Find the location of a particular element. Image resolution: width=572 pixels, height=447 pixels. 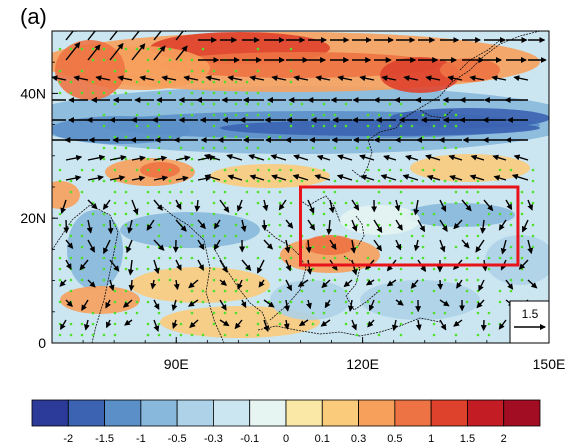

colorbar-label: 1 is located at coordinates (431, 439).